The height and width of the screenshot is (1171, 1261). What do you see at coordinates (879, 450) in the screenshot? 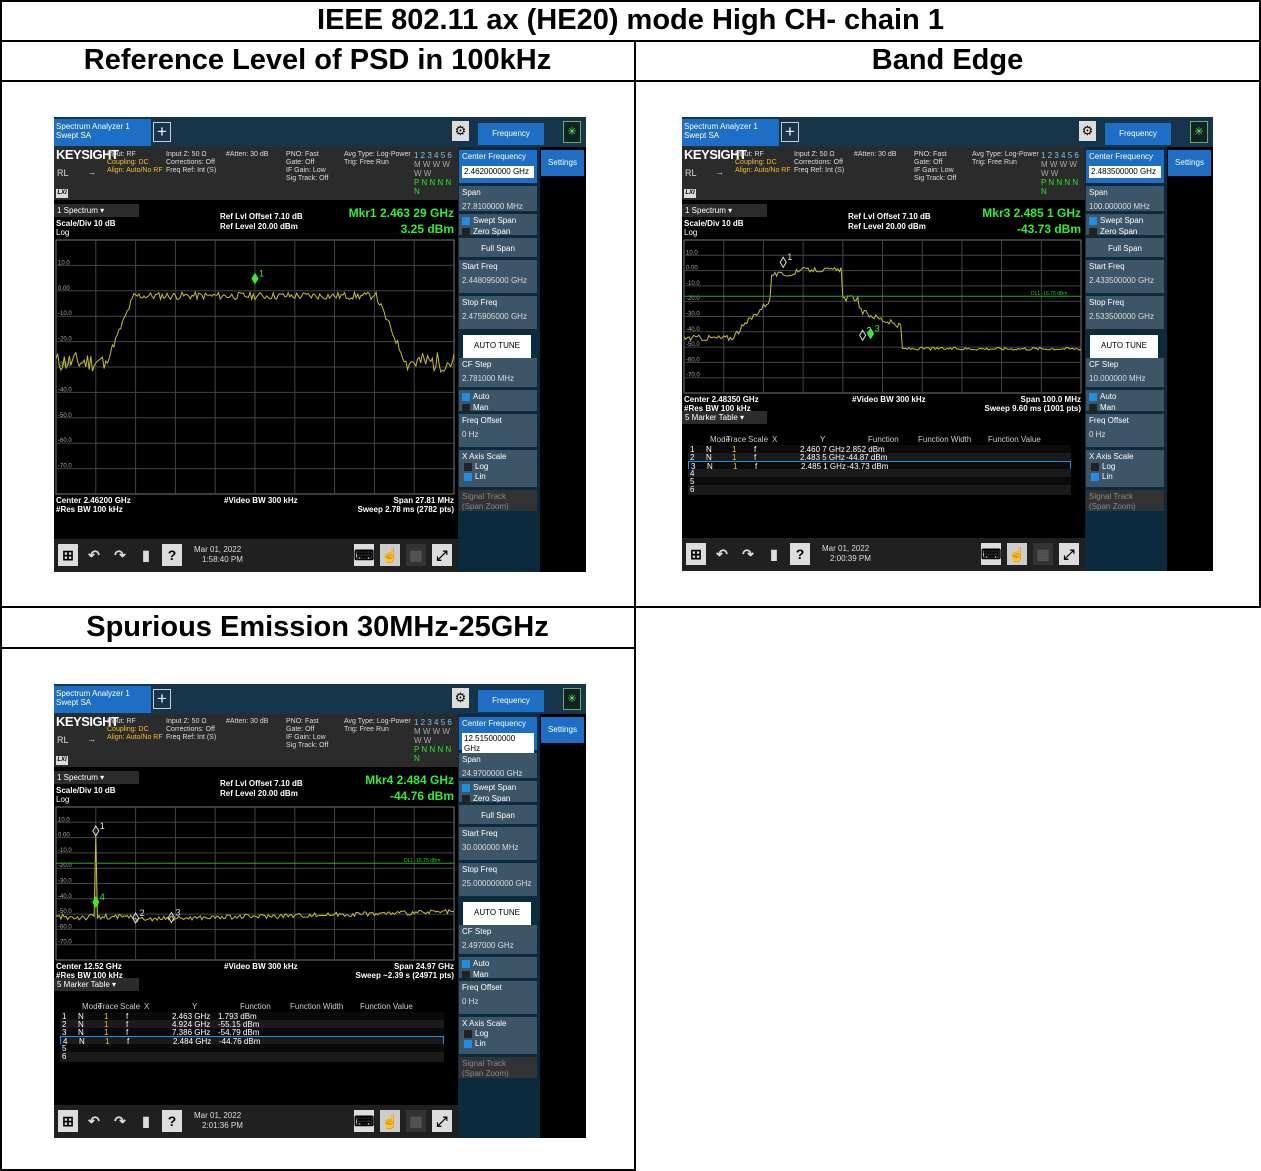
I see `table-row: 1 N 1 f 2.460 7 GHz 2.852 dBm` at bounding box center [879, 450].